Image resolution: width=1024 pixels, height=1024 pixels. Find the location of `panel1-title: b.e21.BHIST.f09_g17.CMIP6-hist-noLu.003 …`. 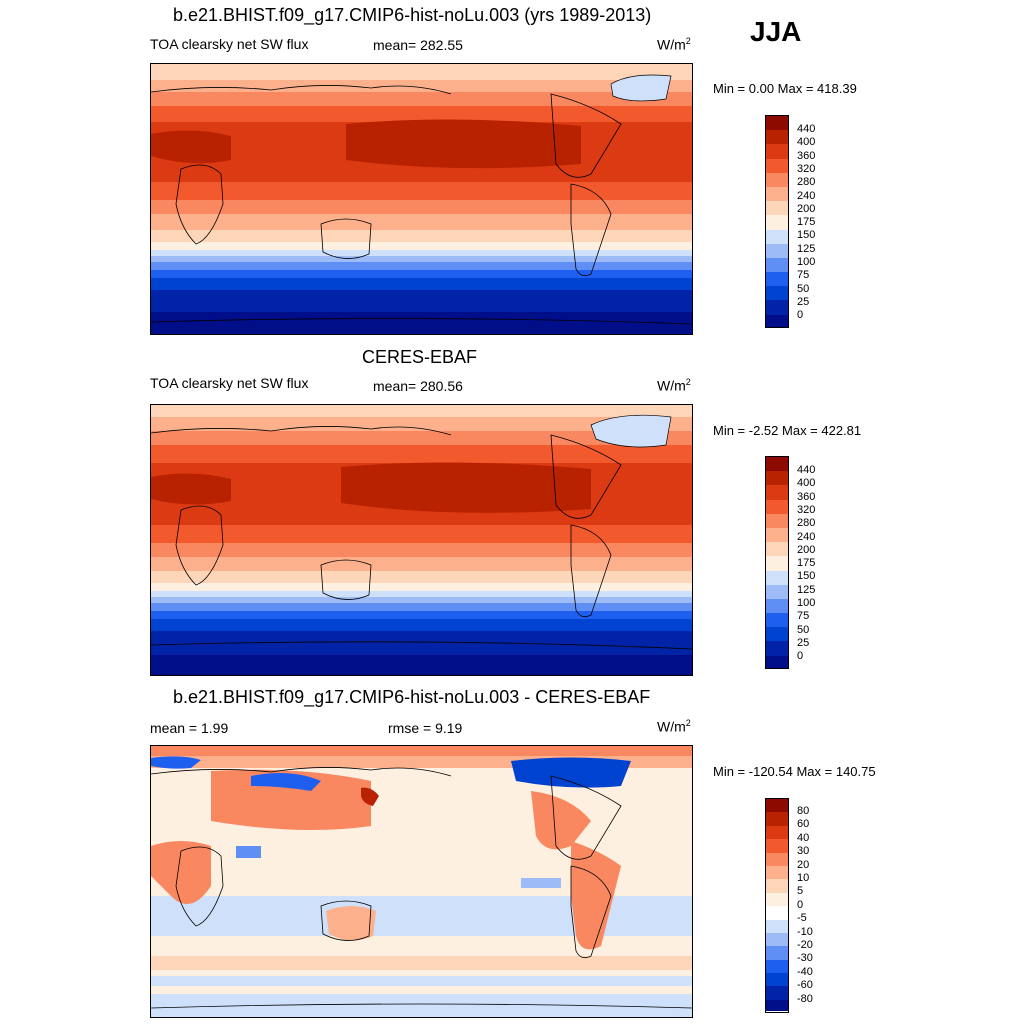

panel1-title: b.e21.BHIST.f09_g17.CMIP6-hist-noLu.003 … is located at coordinates (412, 15).